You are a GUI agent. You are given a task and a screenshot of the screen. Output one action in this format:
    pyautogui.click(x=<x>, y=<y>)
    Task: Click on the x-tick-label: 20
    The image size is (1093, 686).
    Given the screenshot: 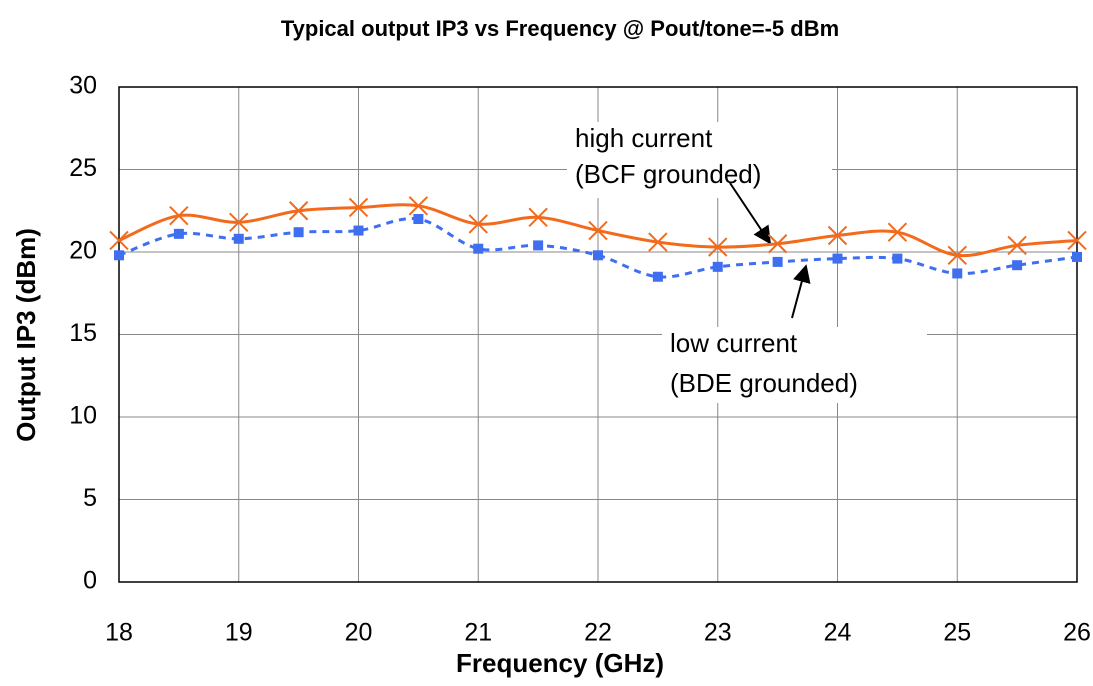 What is the action you would take?
    pyautogui.click(x=359, y=633)
    